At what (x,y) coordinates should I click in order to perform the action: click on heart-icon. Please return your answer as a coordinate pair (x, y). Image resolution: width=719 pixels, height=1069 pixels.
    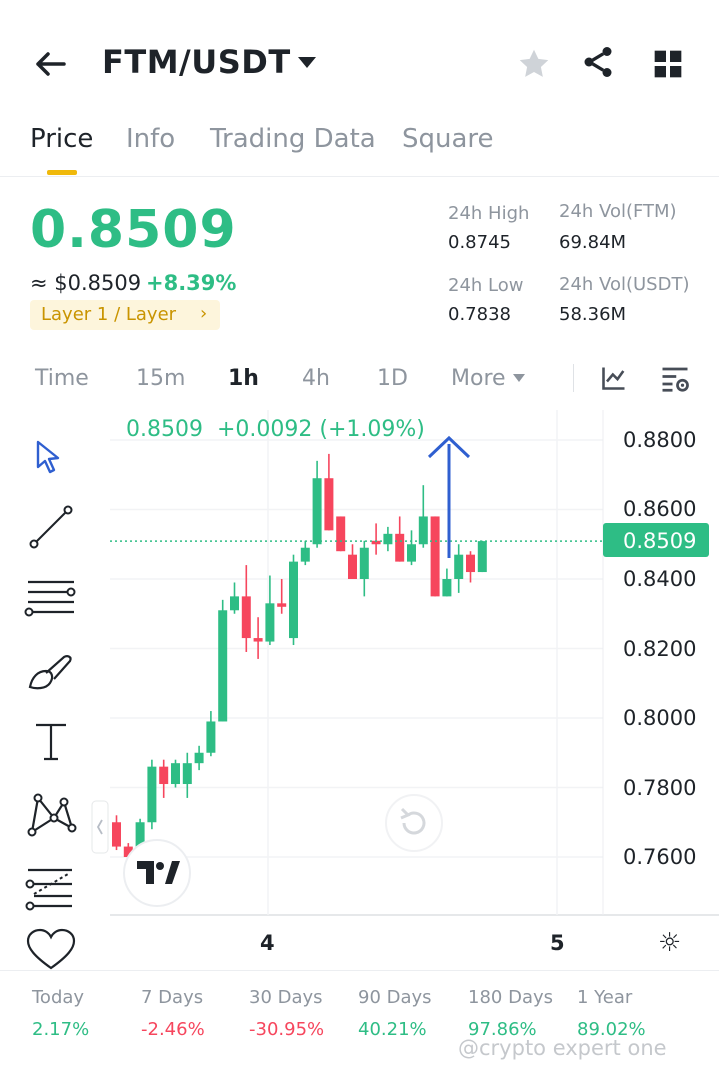
    Looking at the image, I should click on (51, 950).